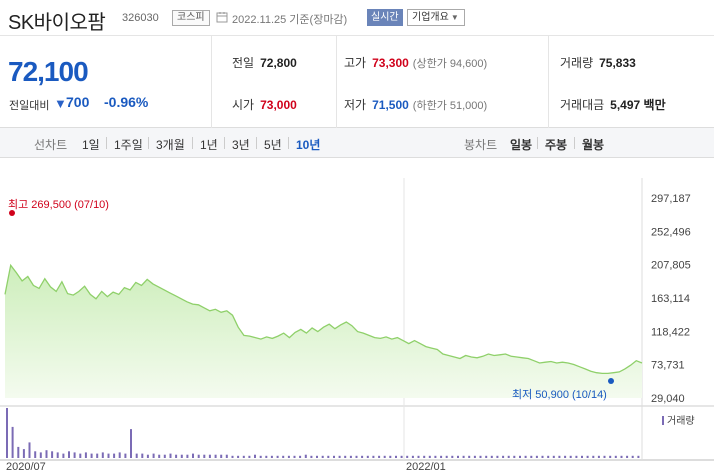  Describe the element at coordinates (243, 105) in the screenshot. I see `open-label: 시가` at that location.